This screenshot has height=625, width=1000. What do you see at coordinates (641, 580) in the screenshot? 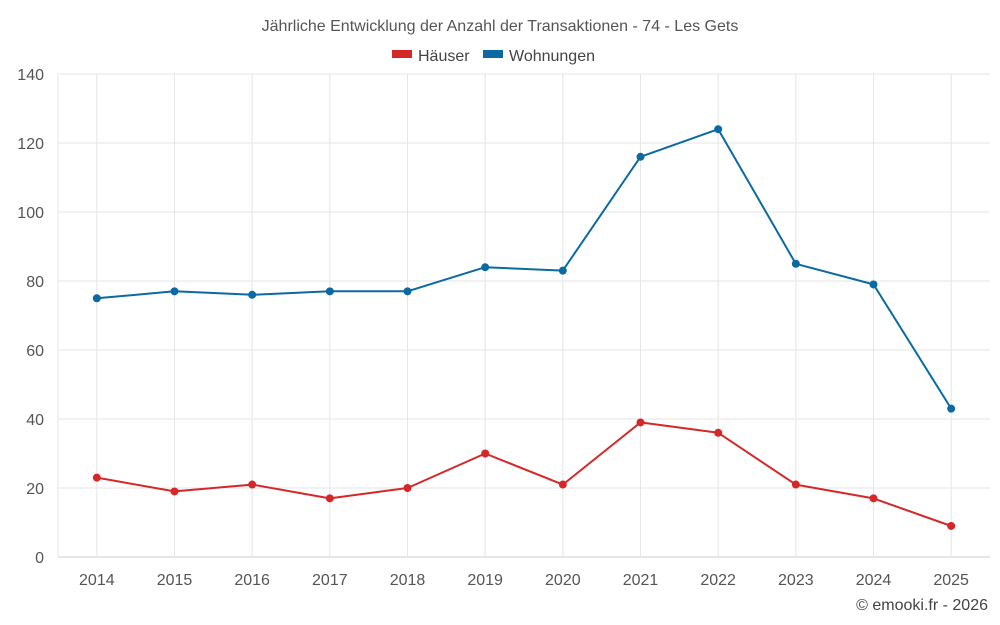
I see `x-tick-label: 2021` at bounding box center [641, 580].